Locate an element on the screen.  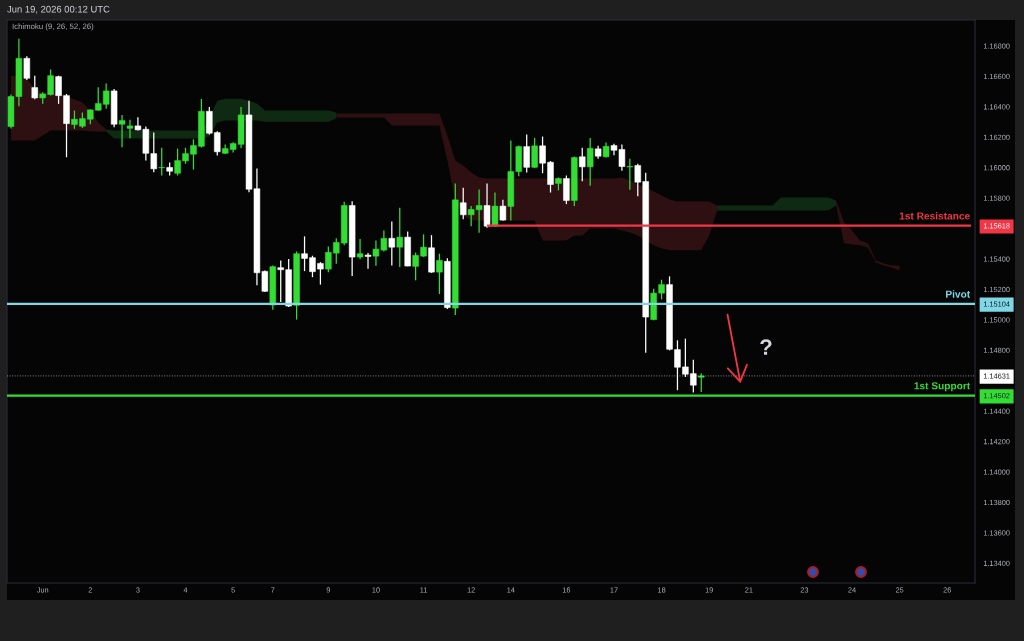
ref-line-label: 1st Support is located at coordinates (942, 387).